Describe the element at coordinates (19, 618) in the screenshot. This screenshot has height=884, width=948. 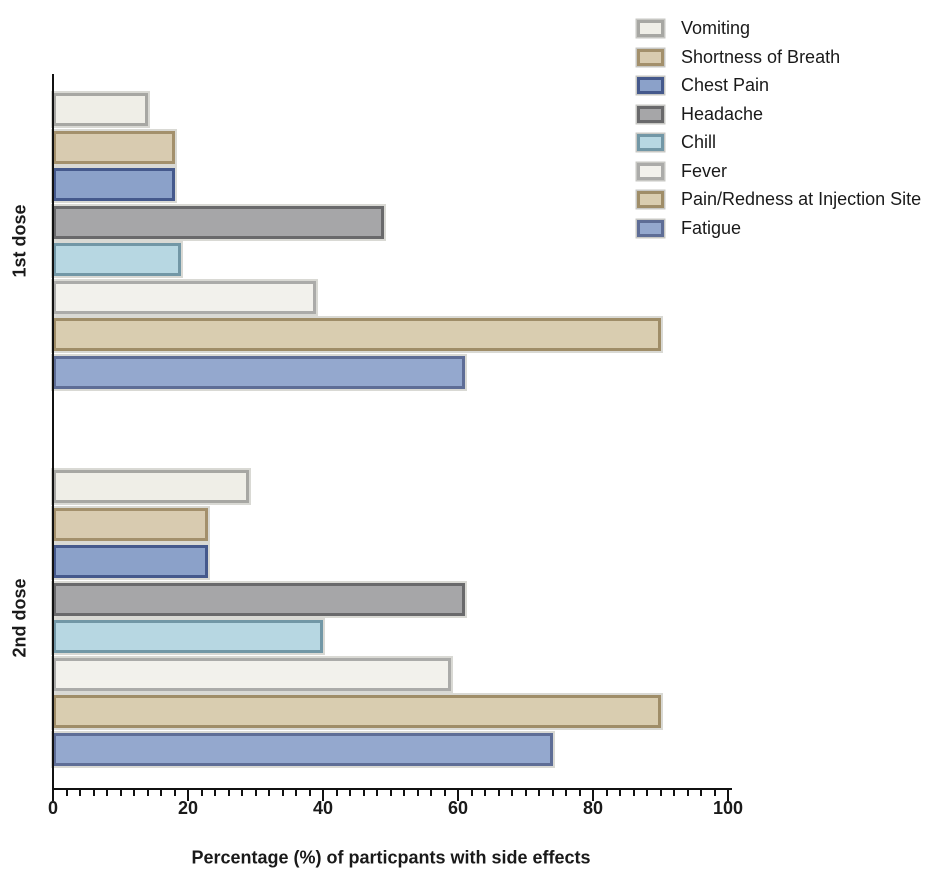
I see `y-group-label: 2nd dose` at that location.